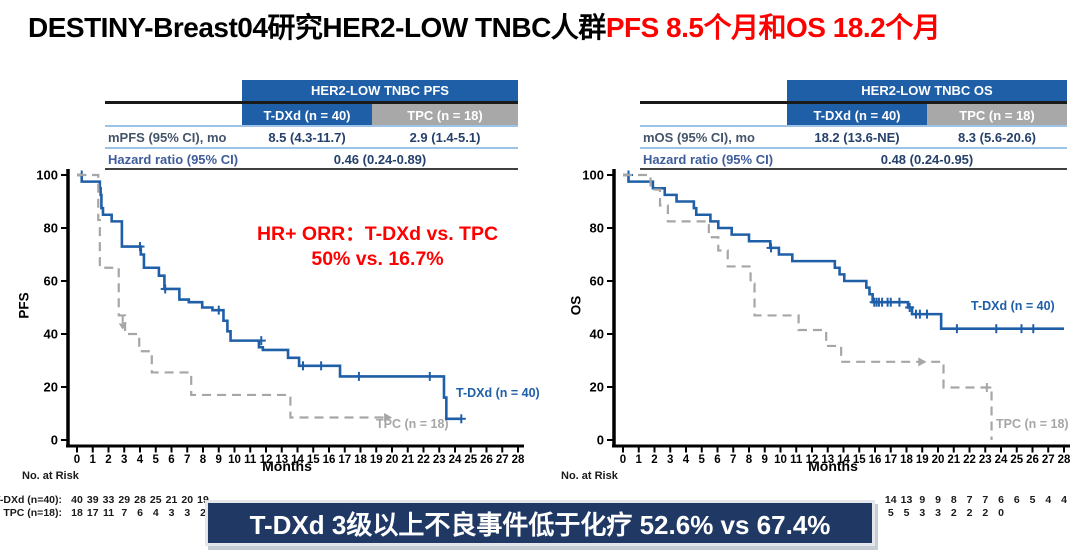  I want to click on table-rule-mid1, so click(853, 126).